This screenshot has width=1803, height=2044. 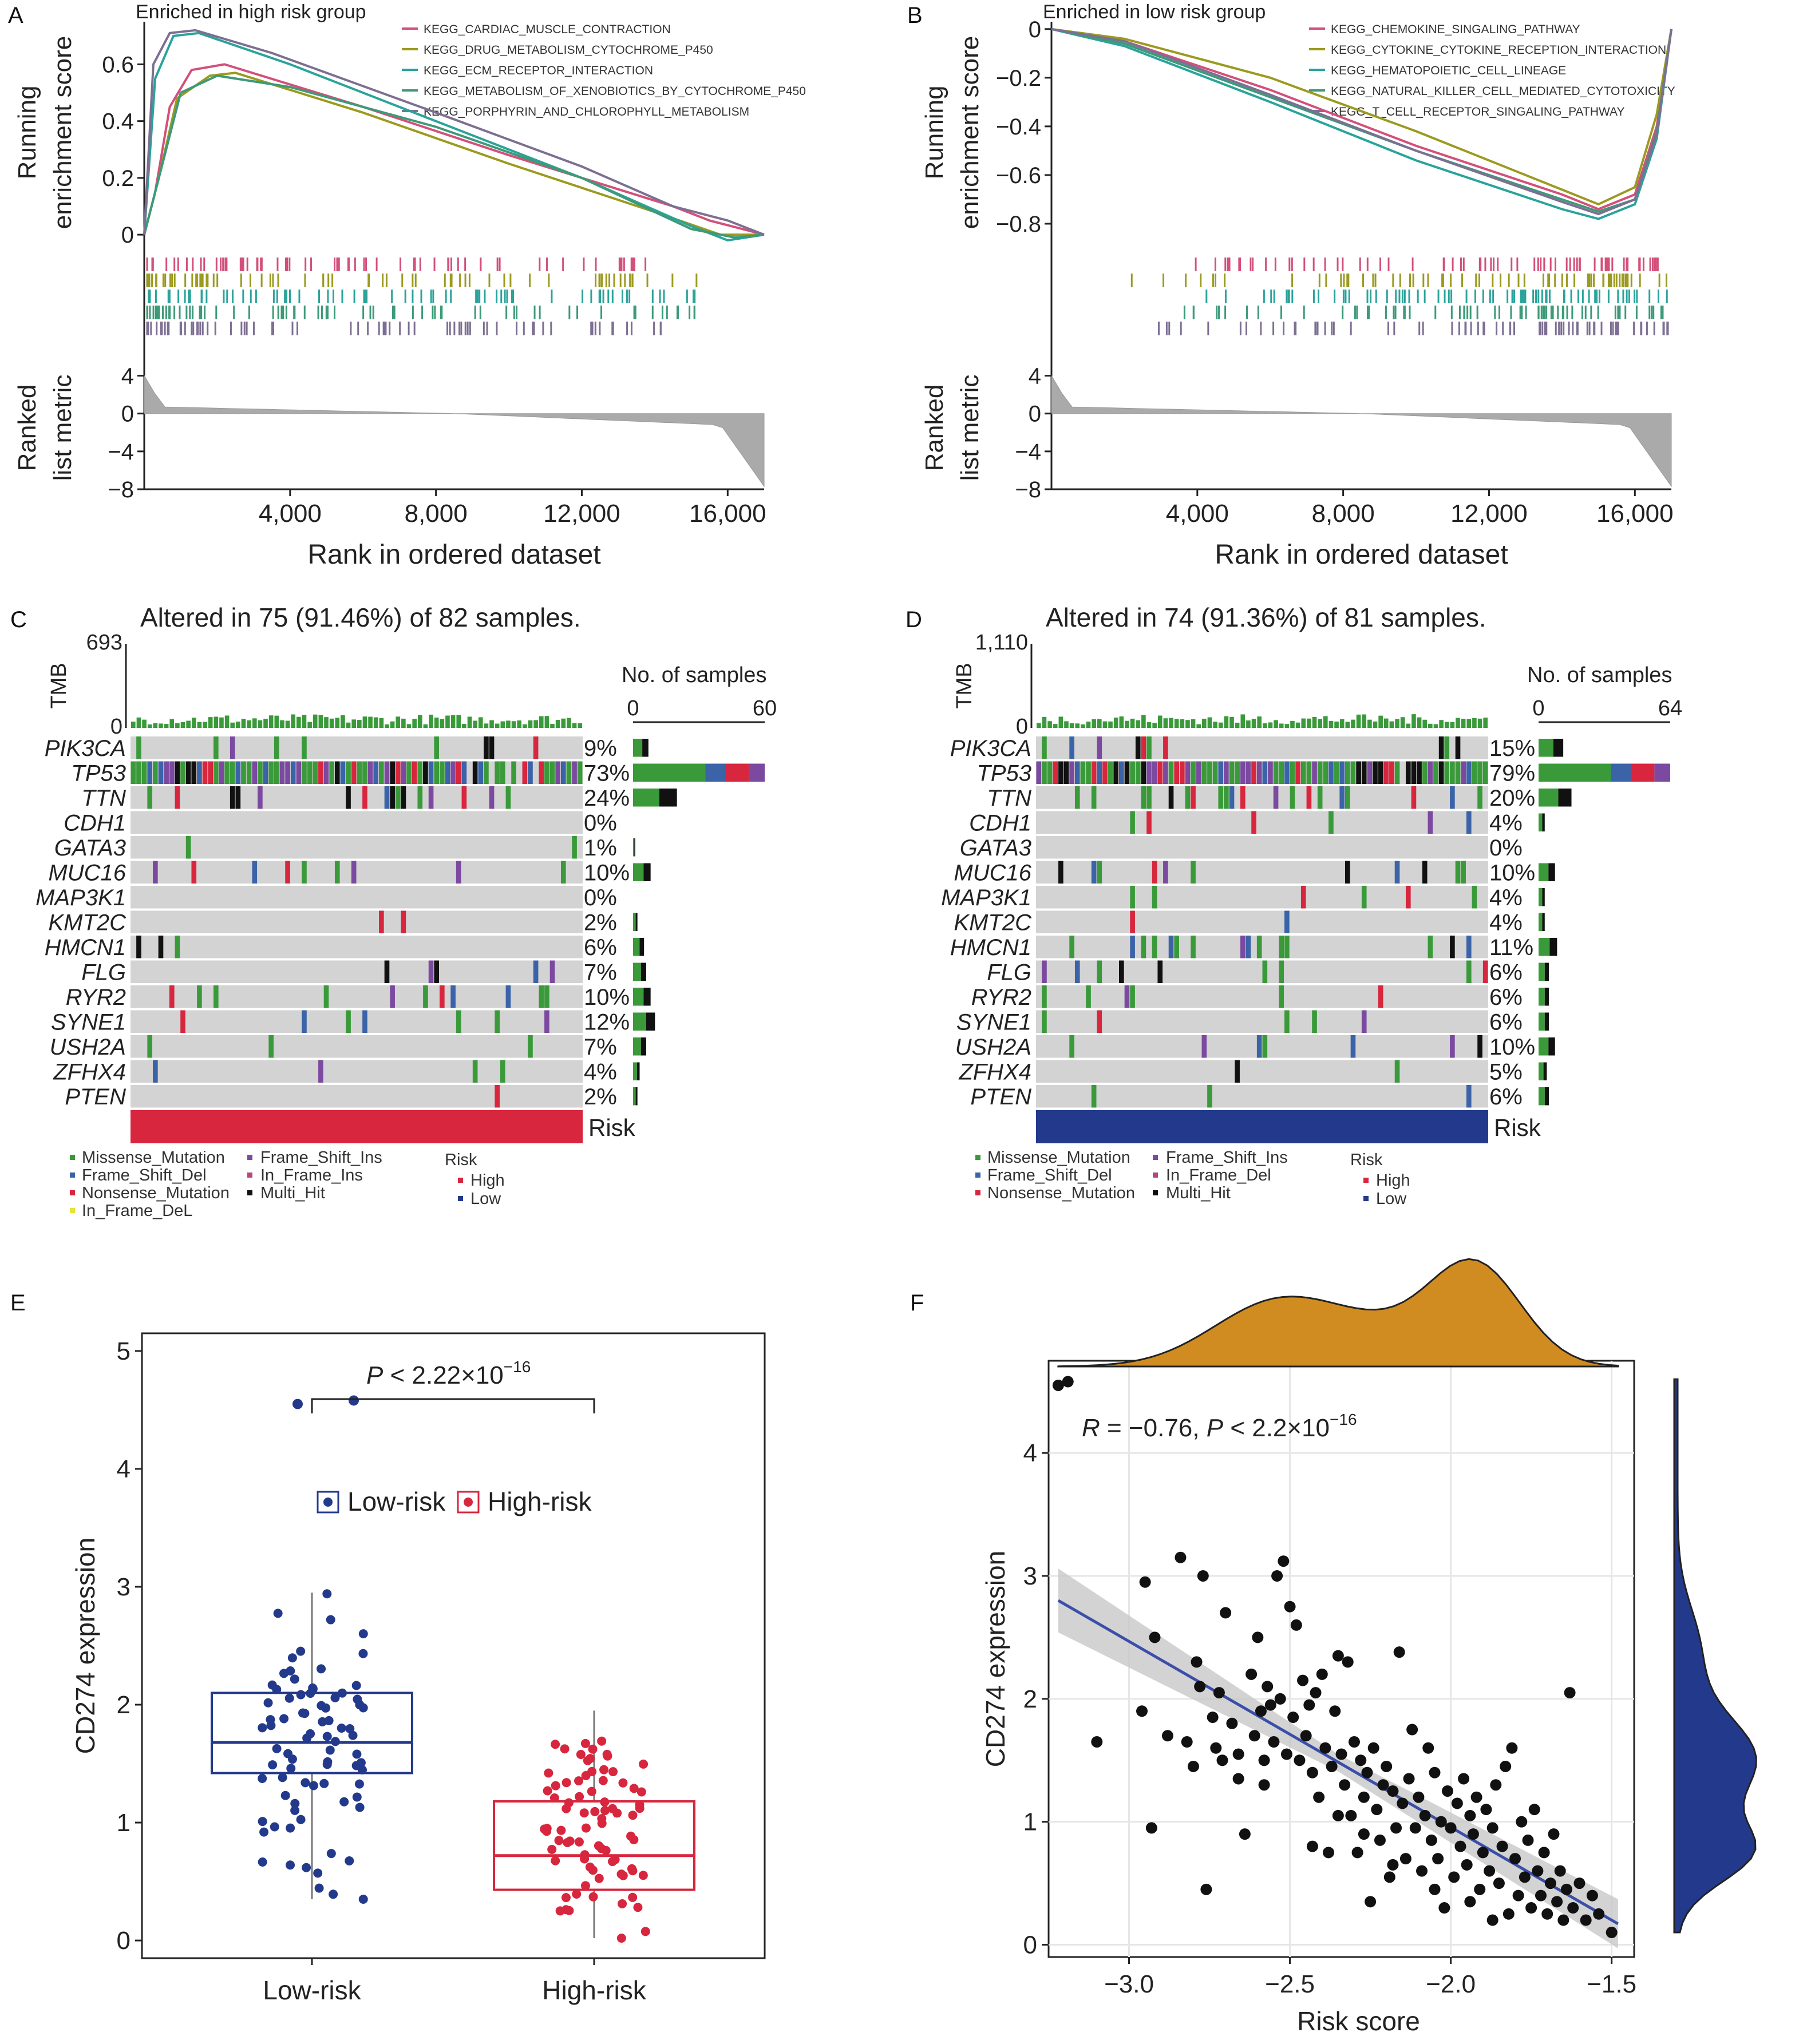 I want to click on x-tick-label: −1.5, so click(x=1612, y=1984).